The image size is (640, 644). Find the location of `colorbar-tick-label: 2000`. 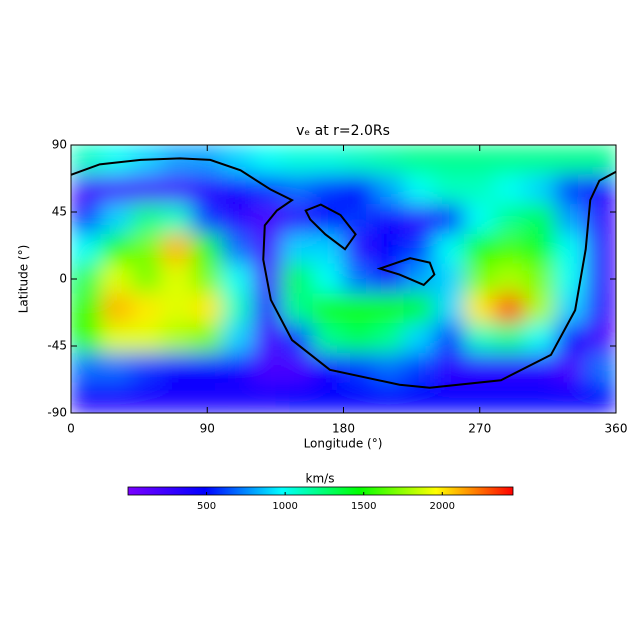

colorbar-tick-label: 2000 is located at coordinates (442, 506).